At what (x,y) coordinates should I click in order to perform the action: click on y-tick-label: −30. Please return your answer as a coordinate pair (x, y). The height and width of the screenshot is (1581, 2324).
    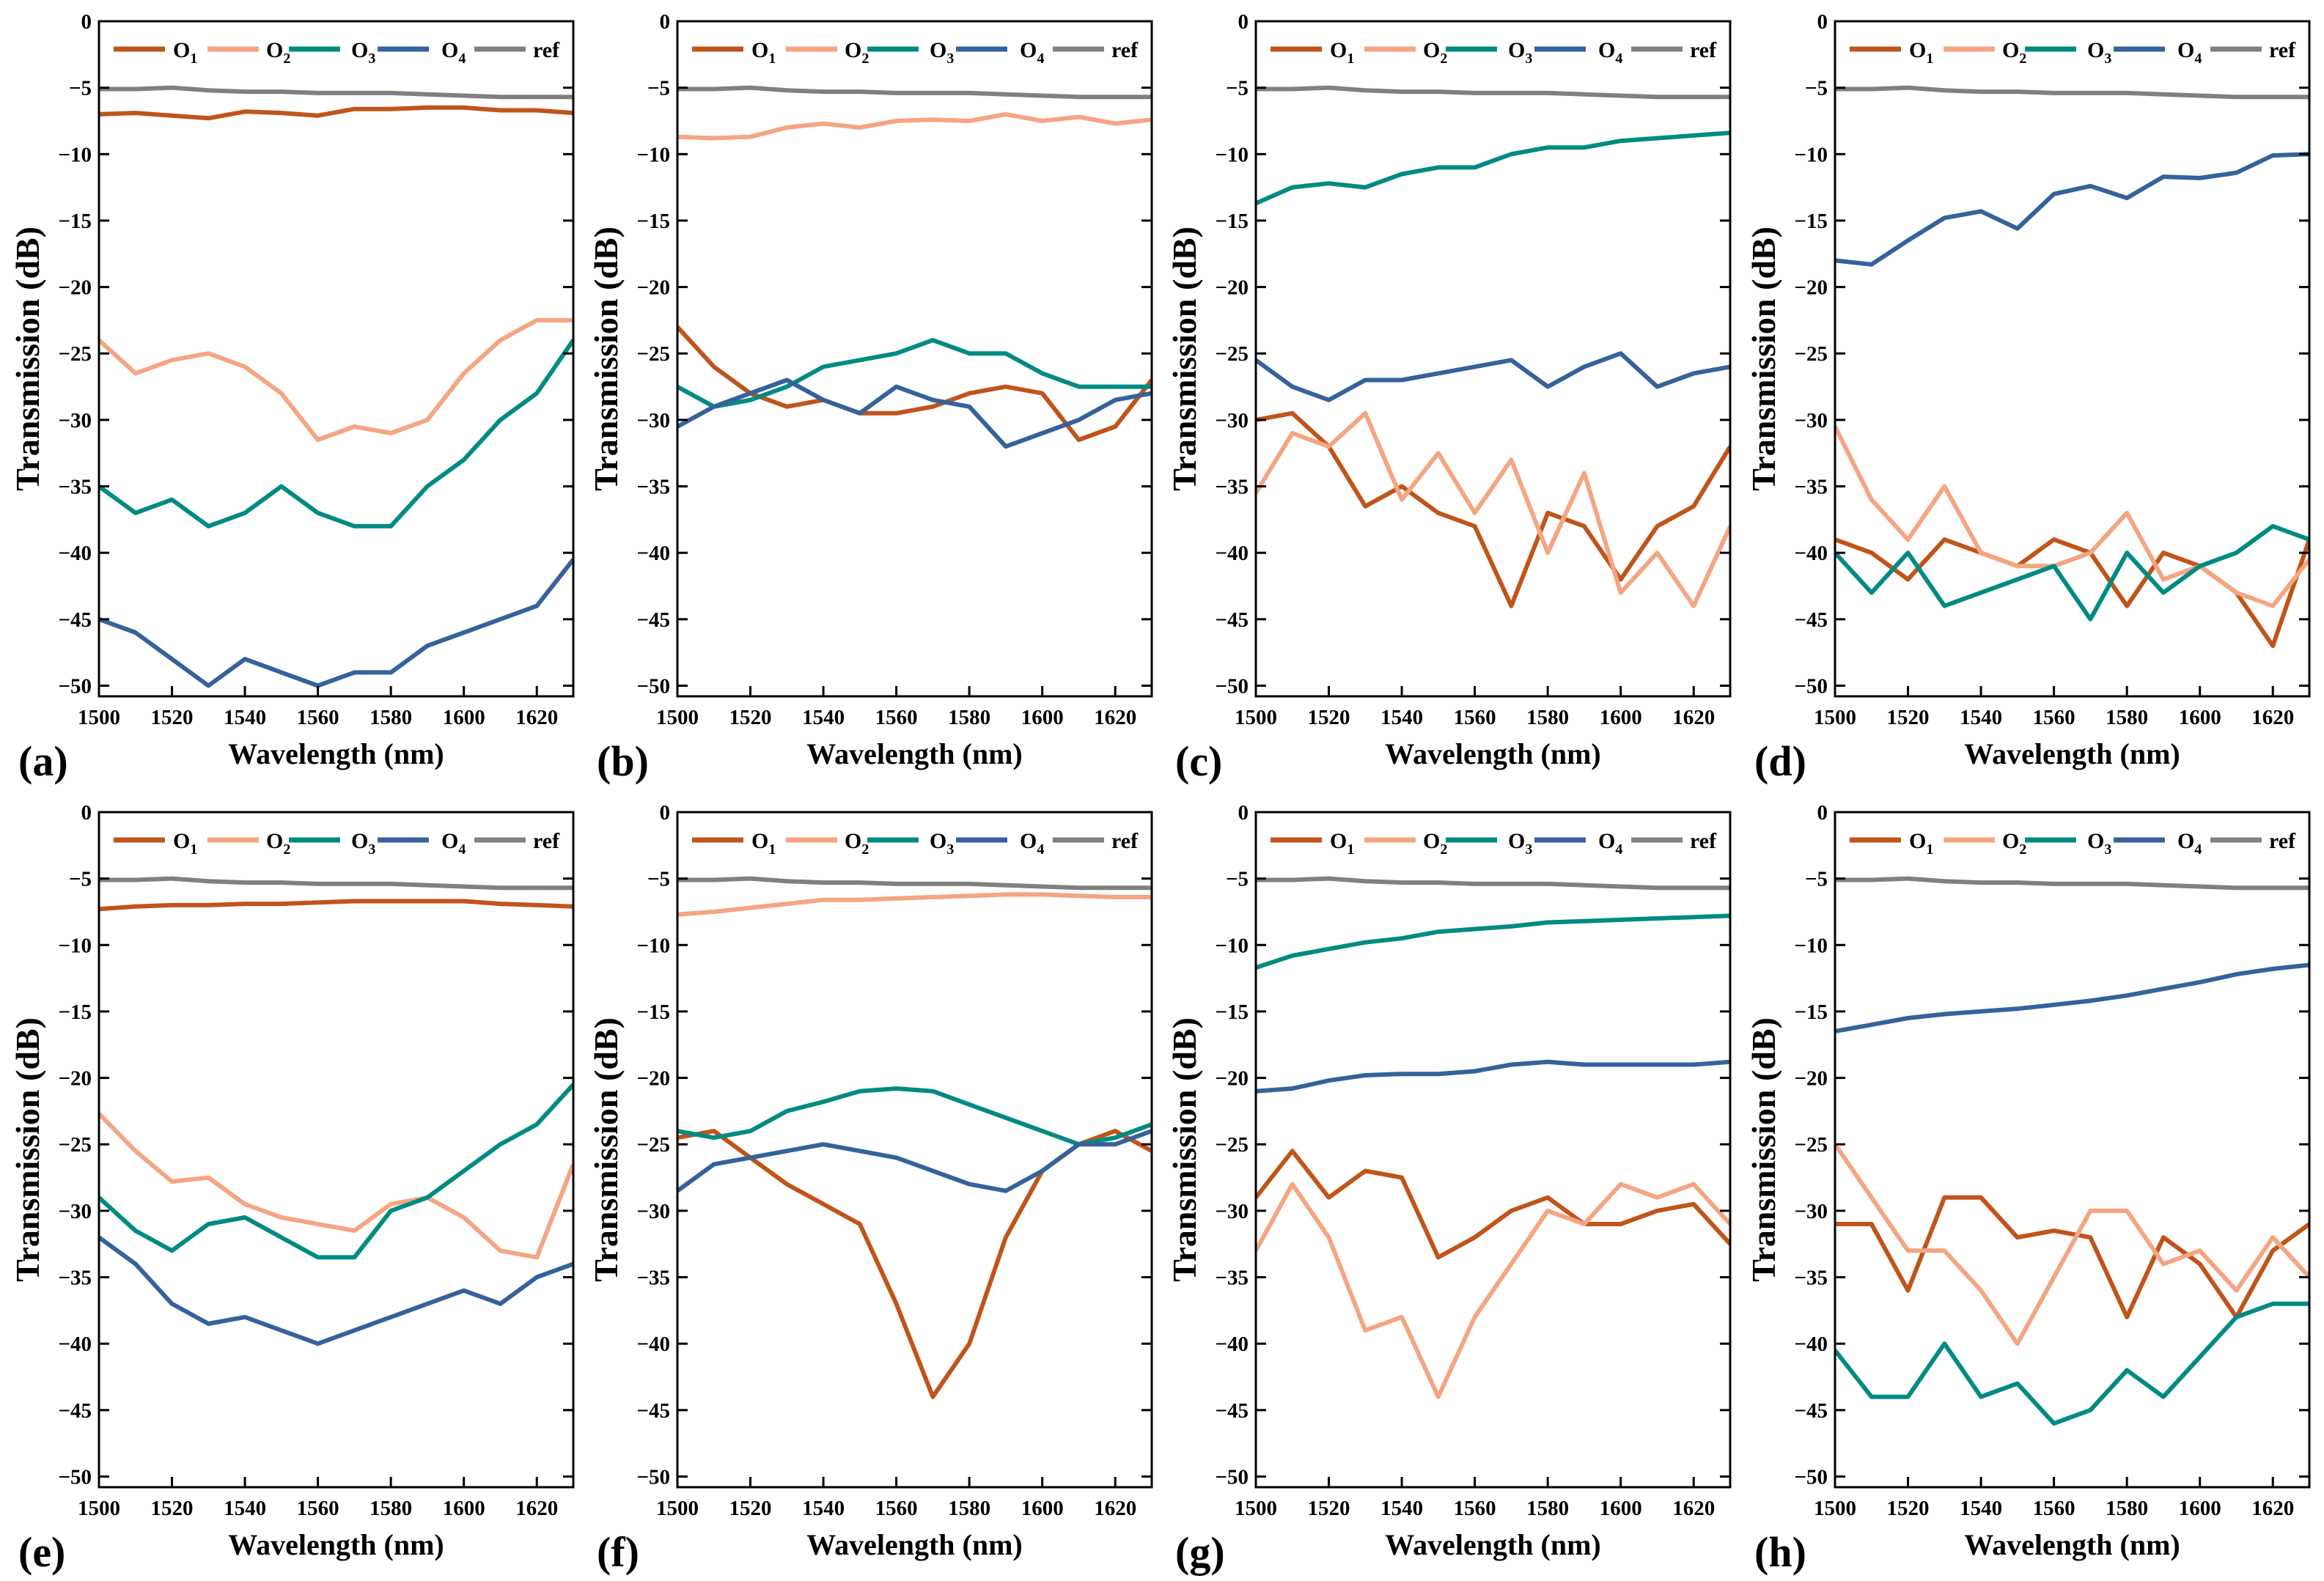
    Looking at the image, I should click on (1811, 420).